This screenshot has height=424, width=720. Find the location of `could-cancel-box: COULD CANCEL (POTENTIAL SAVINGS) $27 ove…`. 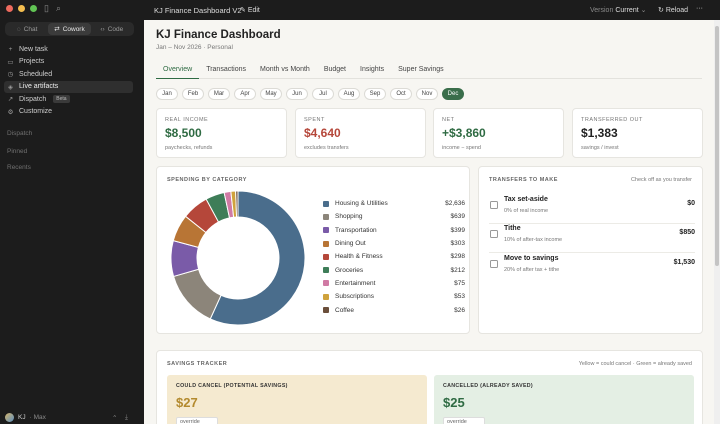

could-cancel-box: COULD CANCEL (POTENTIAL SAVINGS) $27 ove… is located at coordinates (297, 399).